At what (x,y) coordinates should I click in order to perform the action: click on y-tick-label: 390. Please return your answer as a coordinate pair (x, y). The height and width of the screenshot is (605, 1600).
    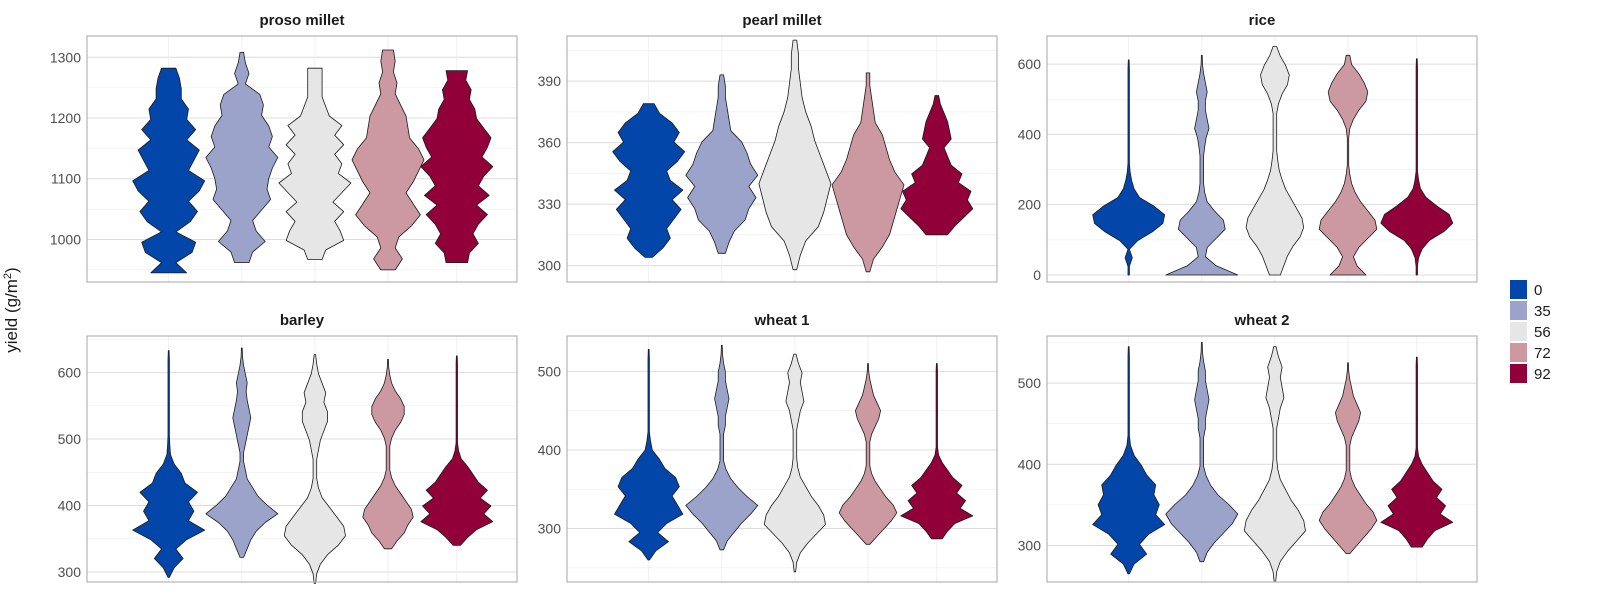
    Looking at the image, I should click on (550, 81).